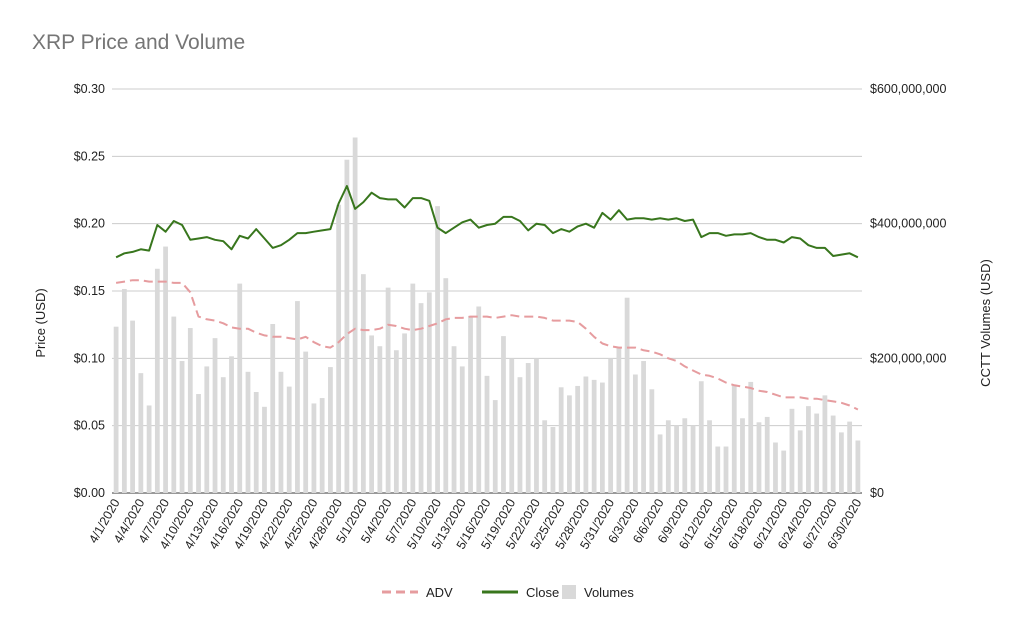 The height and width of the screenshot is (632, 1024). What do you see at coordinates (542, 592) in the screenshot?
I see `legend-label-close: Close` at bounding box center [542, 592].